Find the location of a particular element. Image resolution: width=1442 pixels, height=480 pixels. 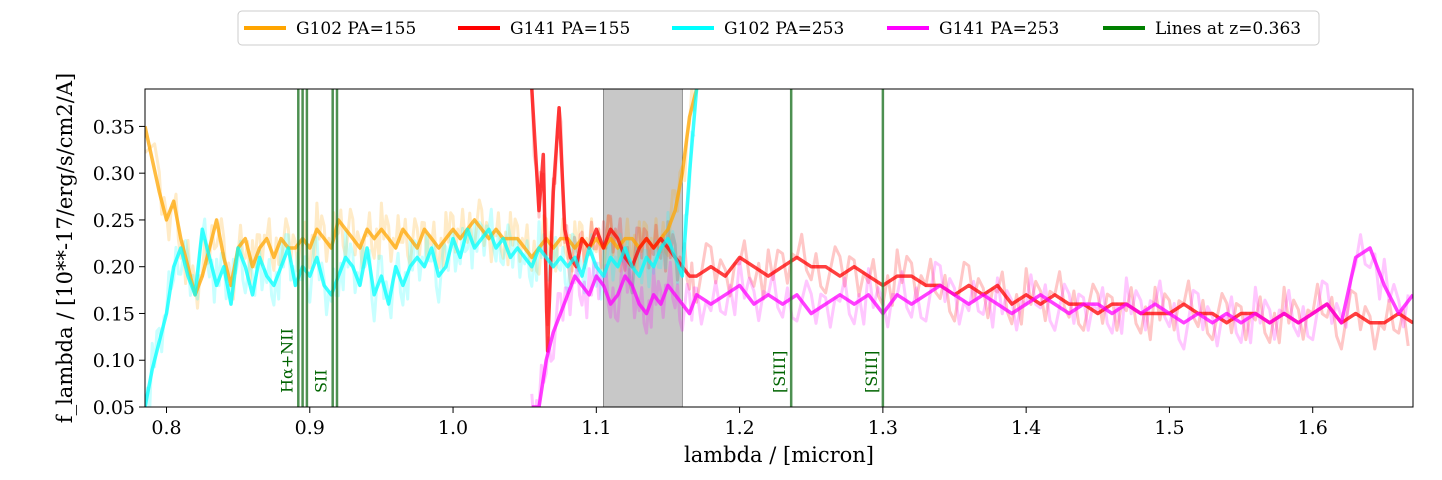

legend-label: G141 PA=253 is located at coordinates (999, 29).